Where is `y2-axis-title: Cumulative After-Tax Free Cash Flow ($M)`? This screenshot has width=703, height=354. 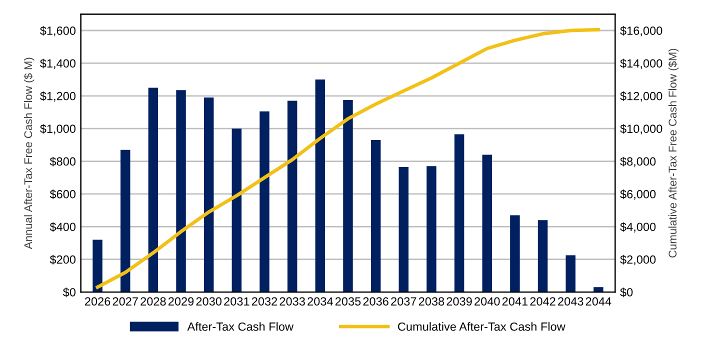
y2-axis-title: Cumulative After-Tax Free Cash Flow ($M) is located at coordinates (673, 153).